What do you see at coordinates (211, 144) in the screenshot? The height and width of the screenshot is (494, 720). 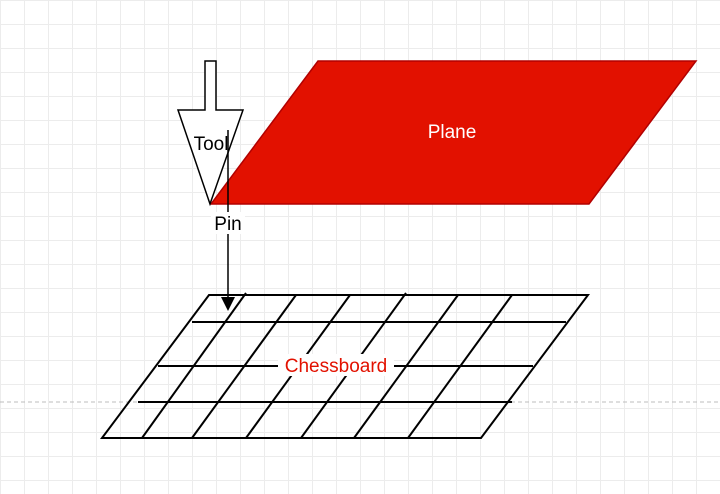 I see `tool-label: Tool` at bounding box center [211, 144].